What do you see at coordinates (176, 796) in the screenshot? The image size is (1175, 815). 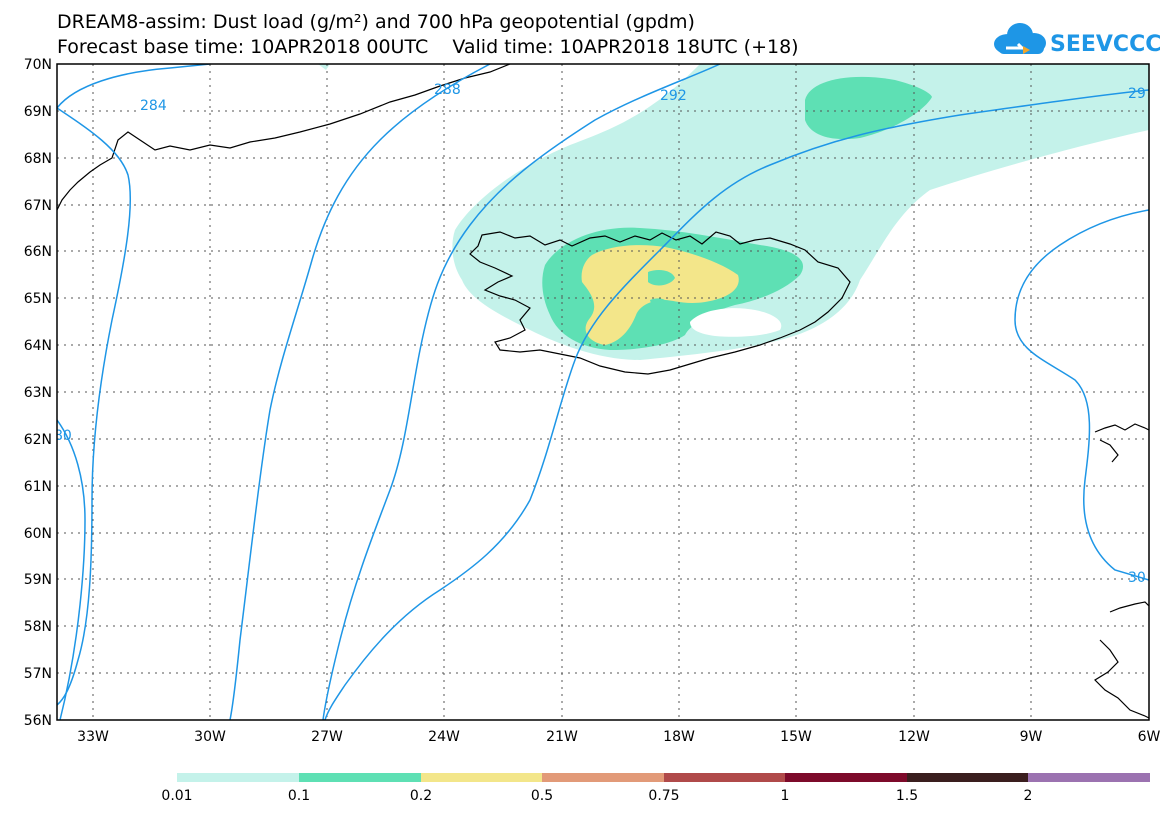 I see `colorbar-label: 0.01` at bounding box center [176, 796].